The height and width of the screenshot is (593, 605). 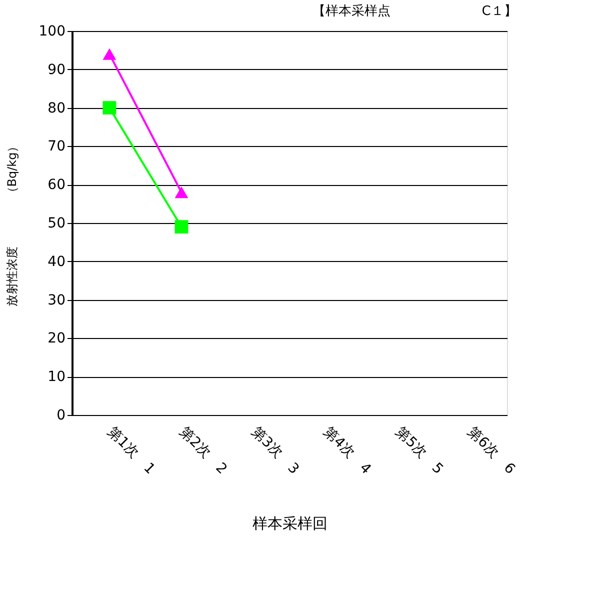 I want to click on y-tick-label: 70, so click(x=57, y=146).